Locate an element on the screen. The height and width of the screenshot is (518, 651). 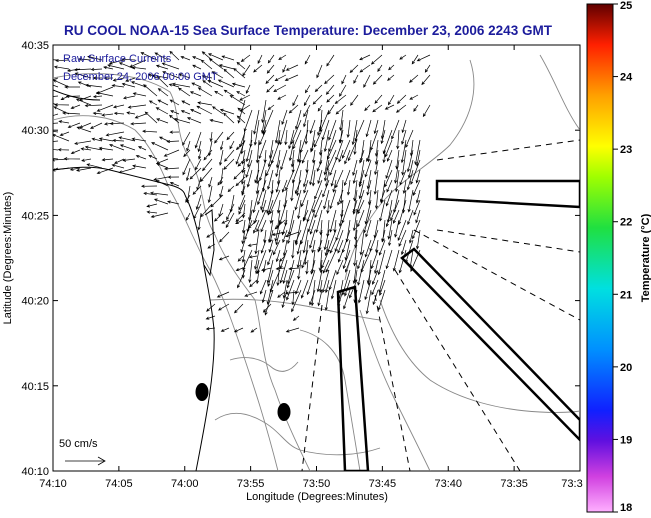
x-tick-label: 73:3 is located at coordinates (571, 484).